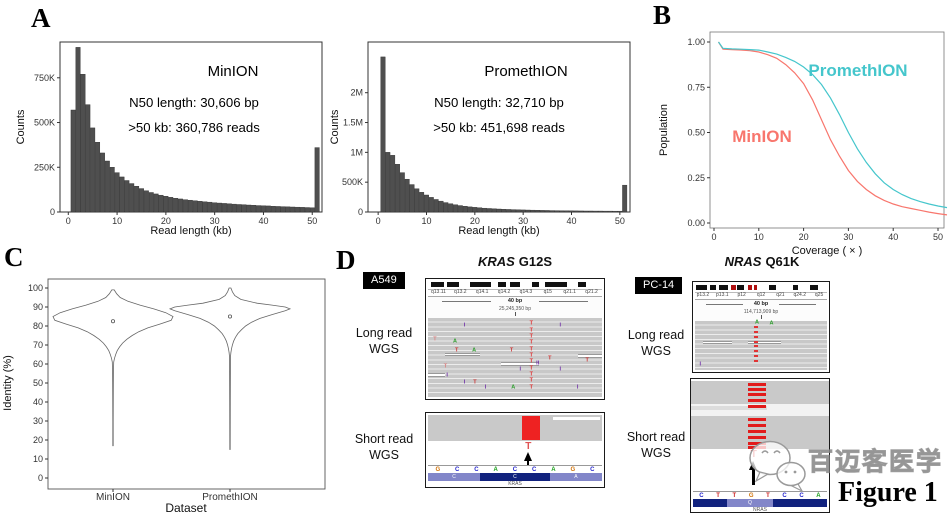 The image size is (951, 517). What do you see at coordinates (761, 295) in the screenshot?
I see `ideogram-band-labels: p13.2 p13.1 p12 q12 q21 q24.2 q25` at bounding box center [761, 295].